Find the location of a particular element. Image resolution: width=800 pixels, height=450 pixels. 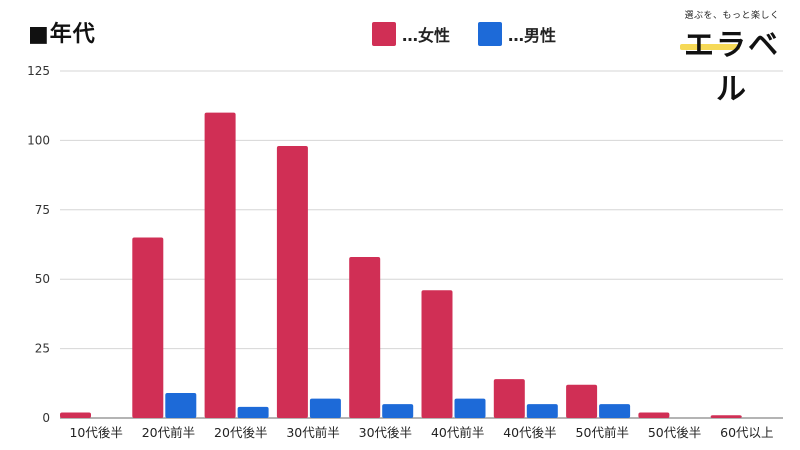

logo-tagline: 選ぶを、もっと楽しく is located at coordinates (732, 16).